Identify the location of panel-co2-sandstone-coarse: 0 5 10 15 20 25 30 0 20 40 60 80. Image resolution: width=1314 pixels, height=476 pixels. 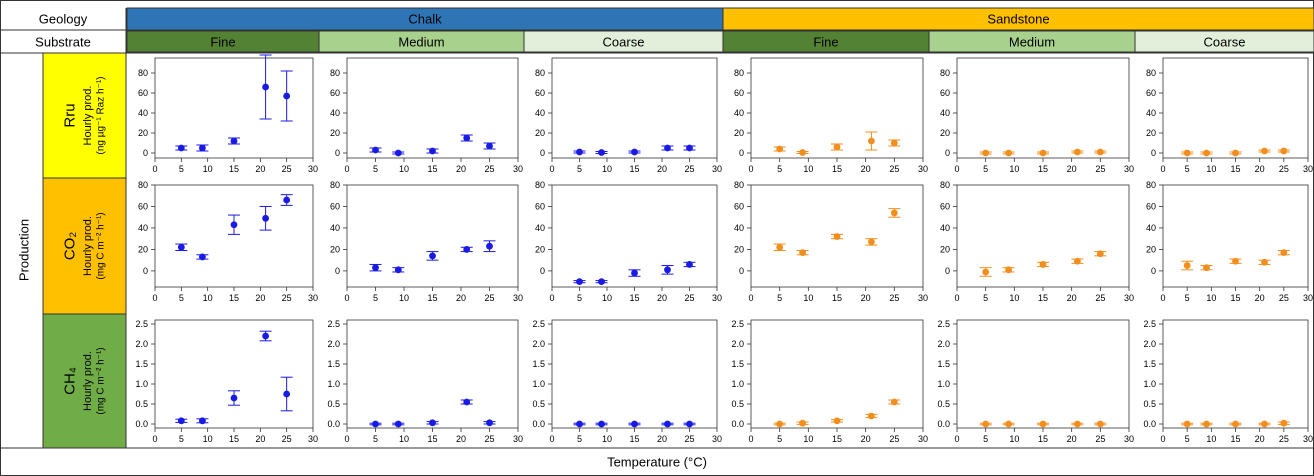
(1229, 241).